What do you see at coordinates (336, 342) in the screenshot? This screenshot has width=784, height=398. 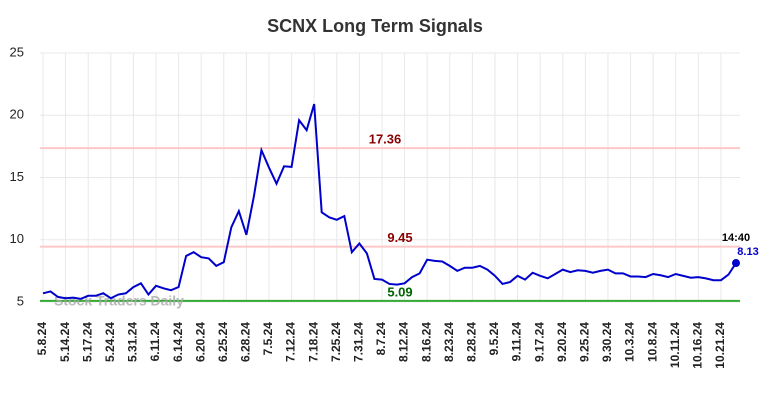 I see `x-tick-label: 7.25.24` at bounding box center [336, 342].